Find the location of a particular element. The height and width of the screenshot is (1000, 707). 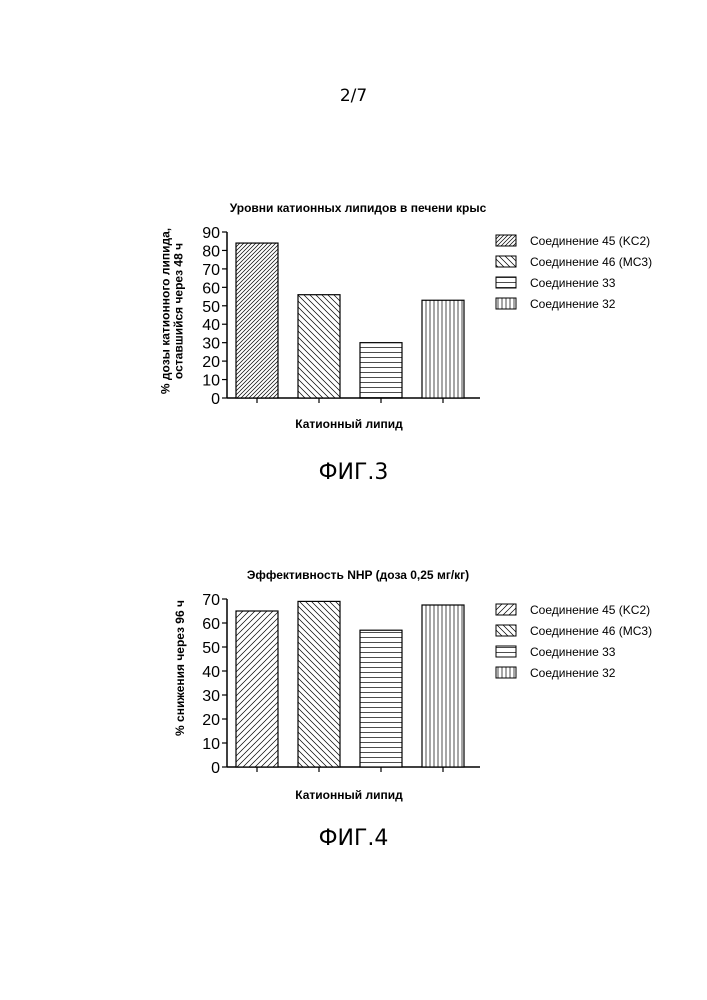

y-axis-label-line: % дозы катионного липида, is located at coordinates (166, 311).